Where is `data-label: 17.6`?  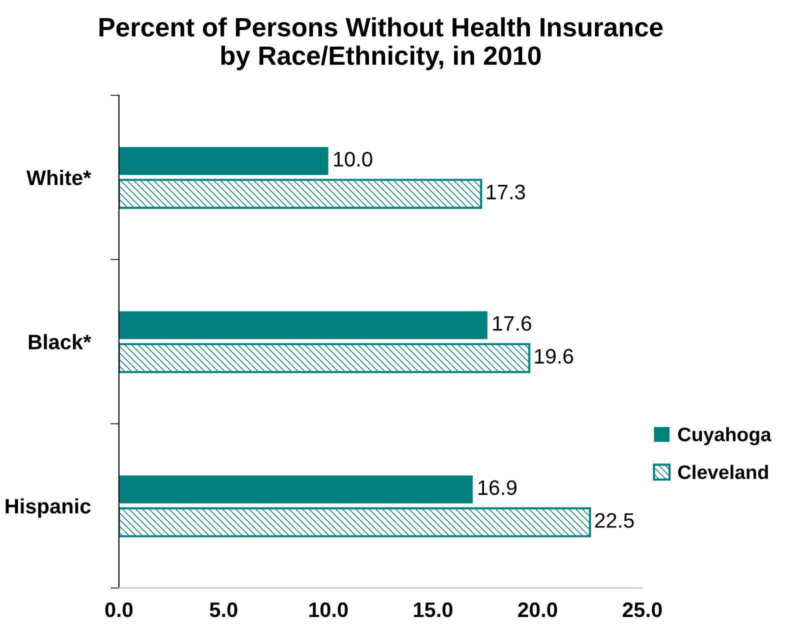
data-label: 17.6 is located at coordinates (512, 323).